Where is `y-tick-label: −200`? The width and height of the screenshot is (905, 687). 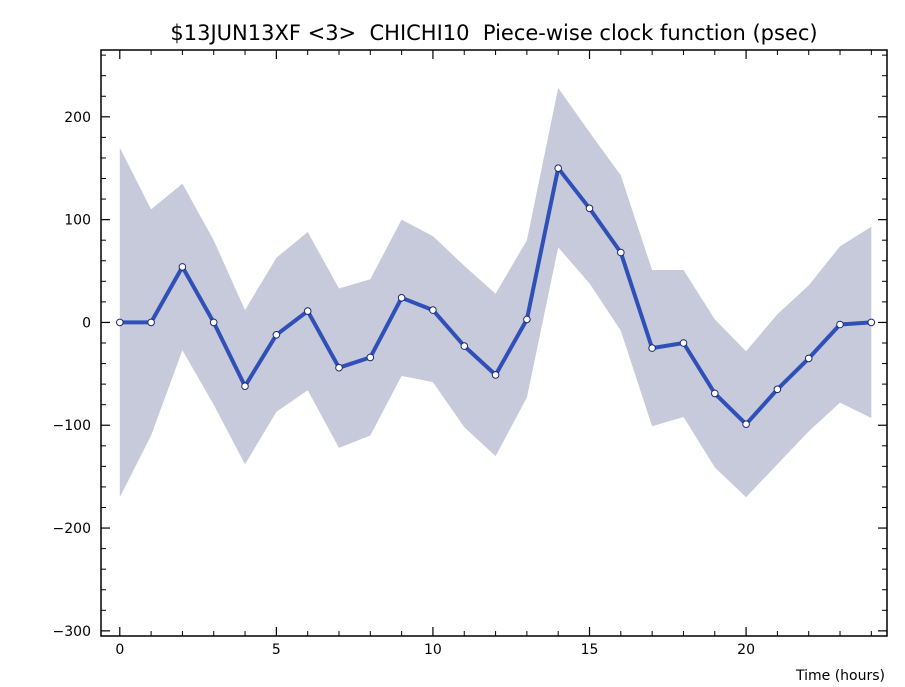 y-tick-label: −200 is located at coordinates (72, 529).